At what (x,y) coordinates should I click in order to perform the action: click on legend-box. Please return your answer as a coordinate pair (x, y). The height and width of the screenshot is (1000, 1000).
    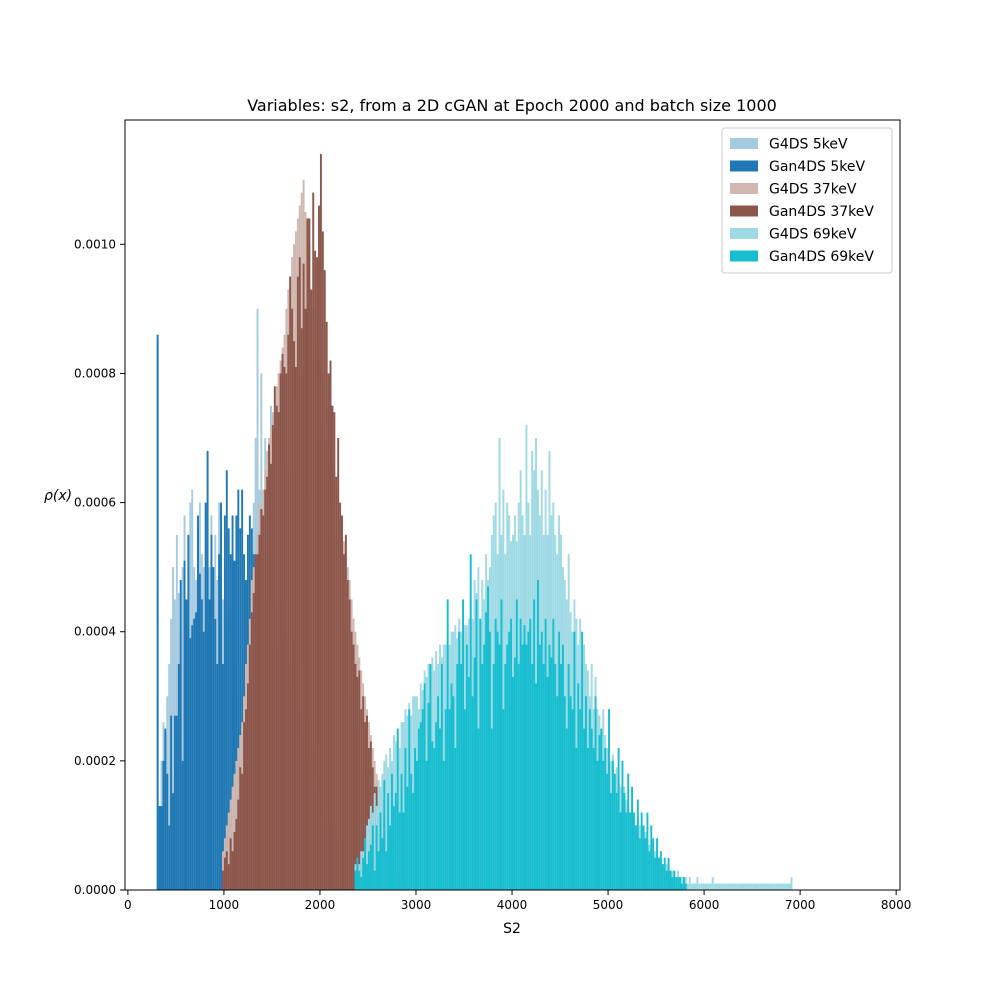
    Looking at the image, I should click on (807, 200).